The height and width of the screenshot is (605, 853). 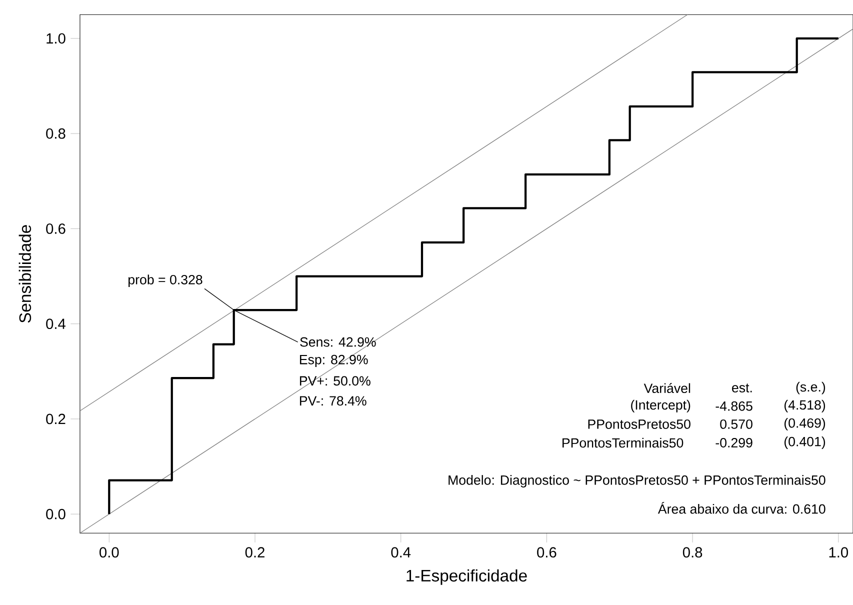 What do you see at coordinates (56, 514) in the screenshot?
I see `y-tick-label: 0.0` at bounding box center [56, 514].